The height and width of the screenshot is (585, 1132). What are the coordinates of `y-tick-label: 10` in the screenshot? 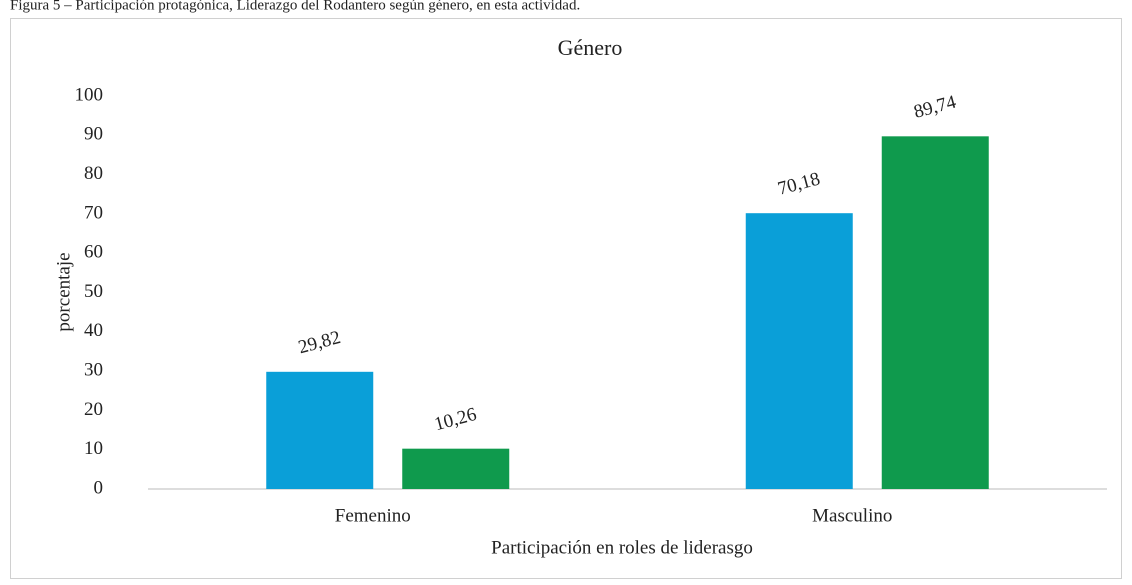 It's located at (93, 448).